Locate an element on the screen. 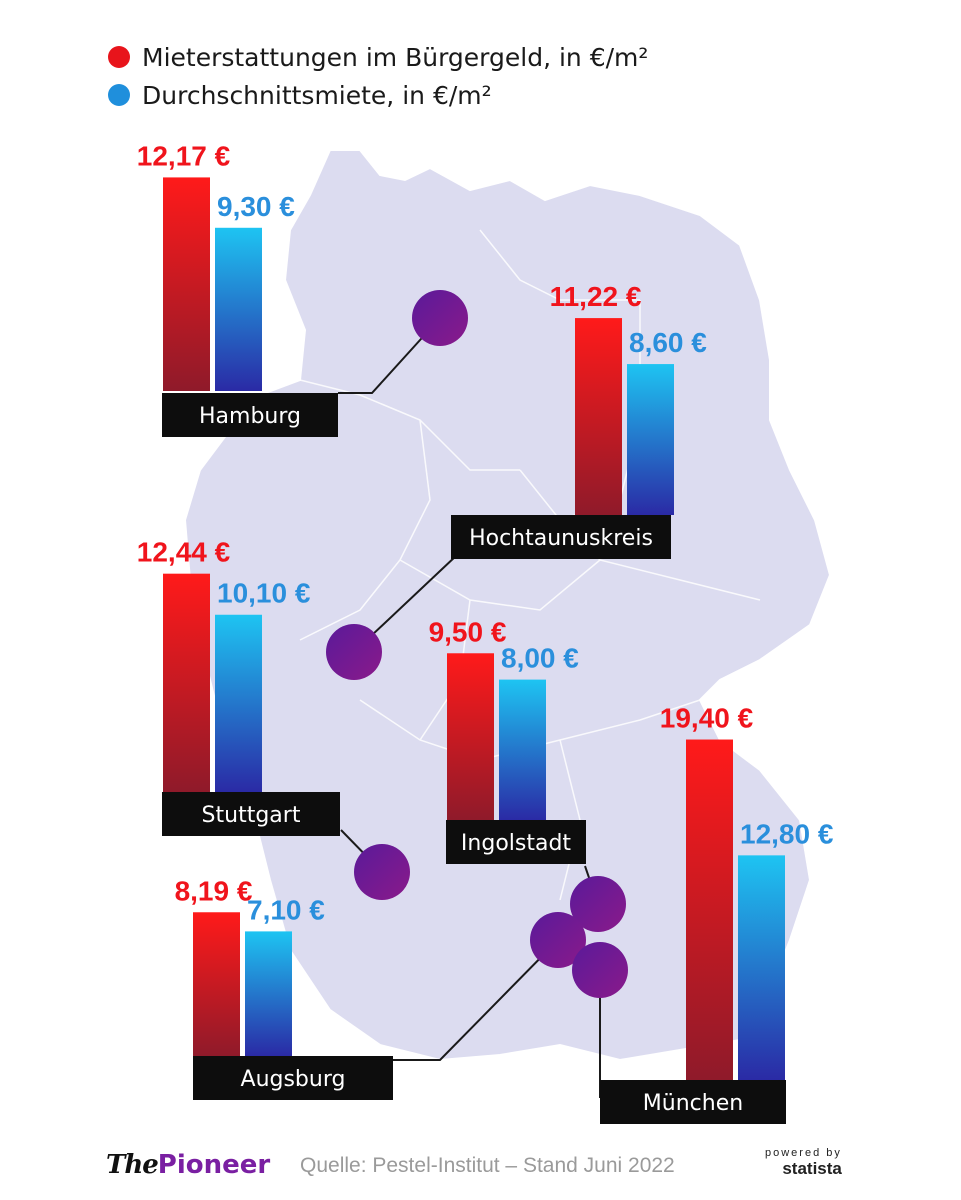 The image size is (961, 1200). bar-hochtaunuskreis-avg-rent is located at coordinates (650, 439).